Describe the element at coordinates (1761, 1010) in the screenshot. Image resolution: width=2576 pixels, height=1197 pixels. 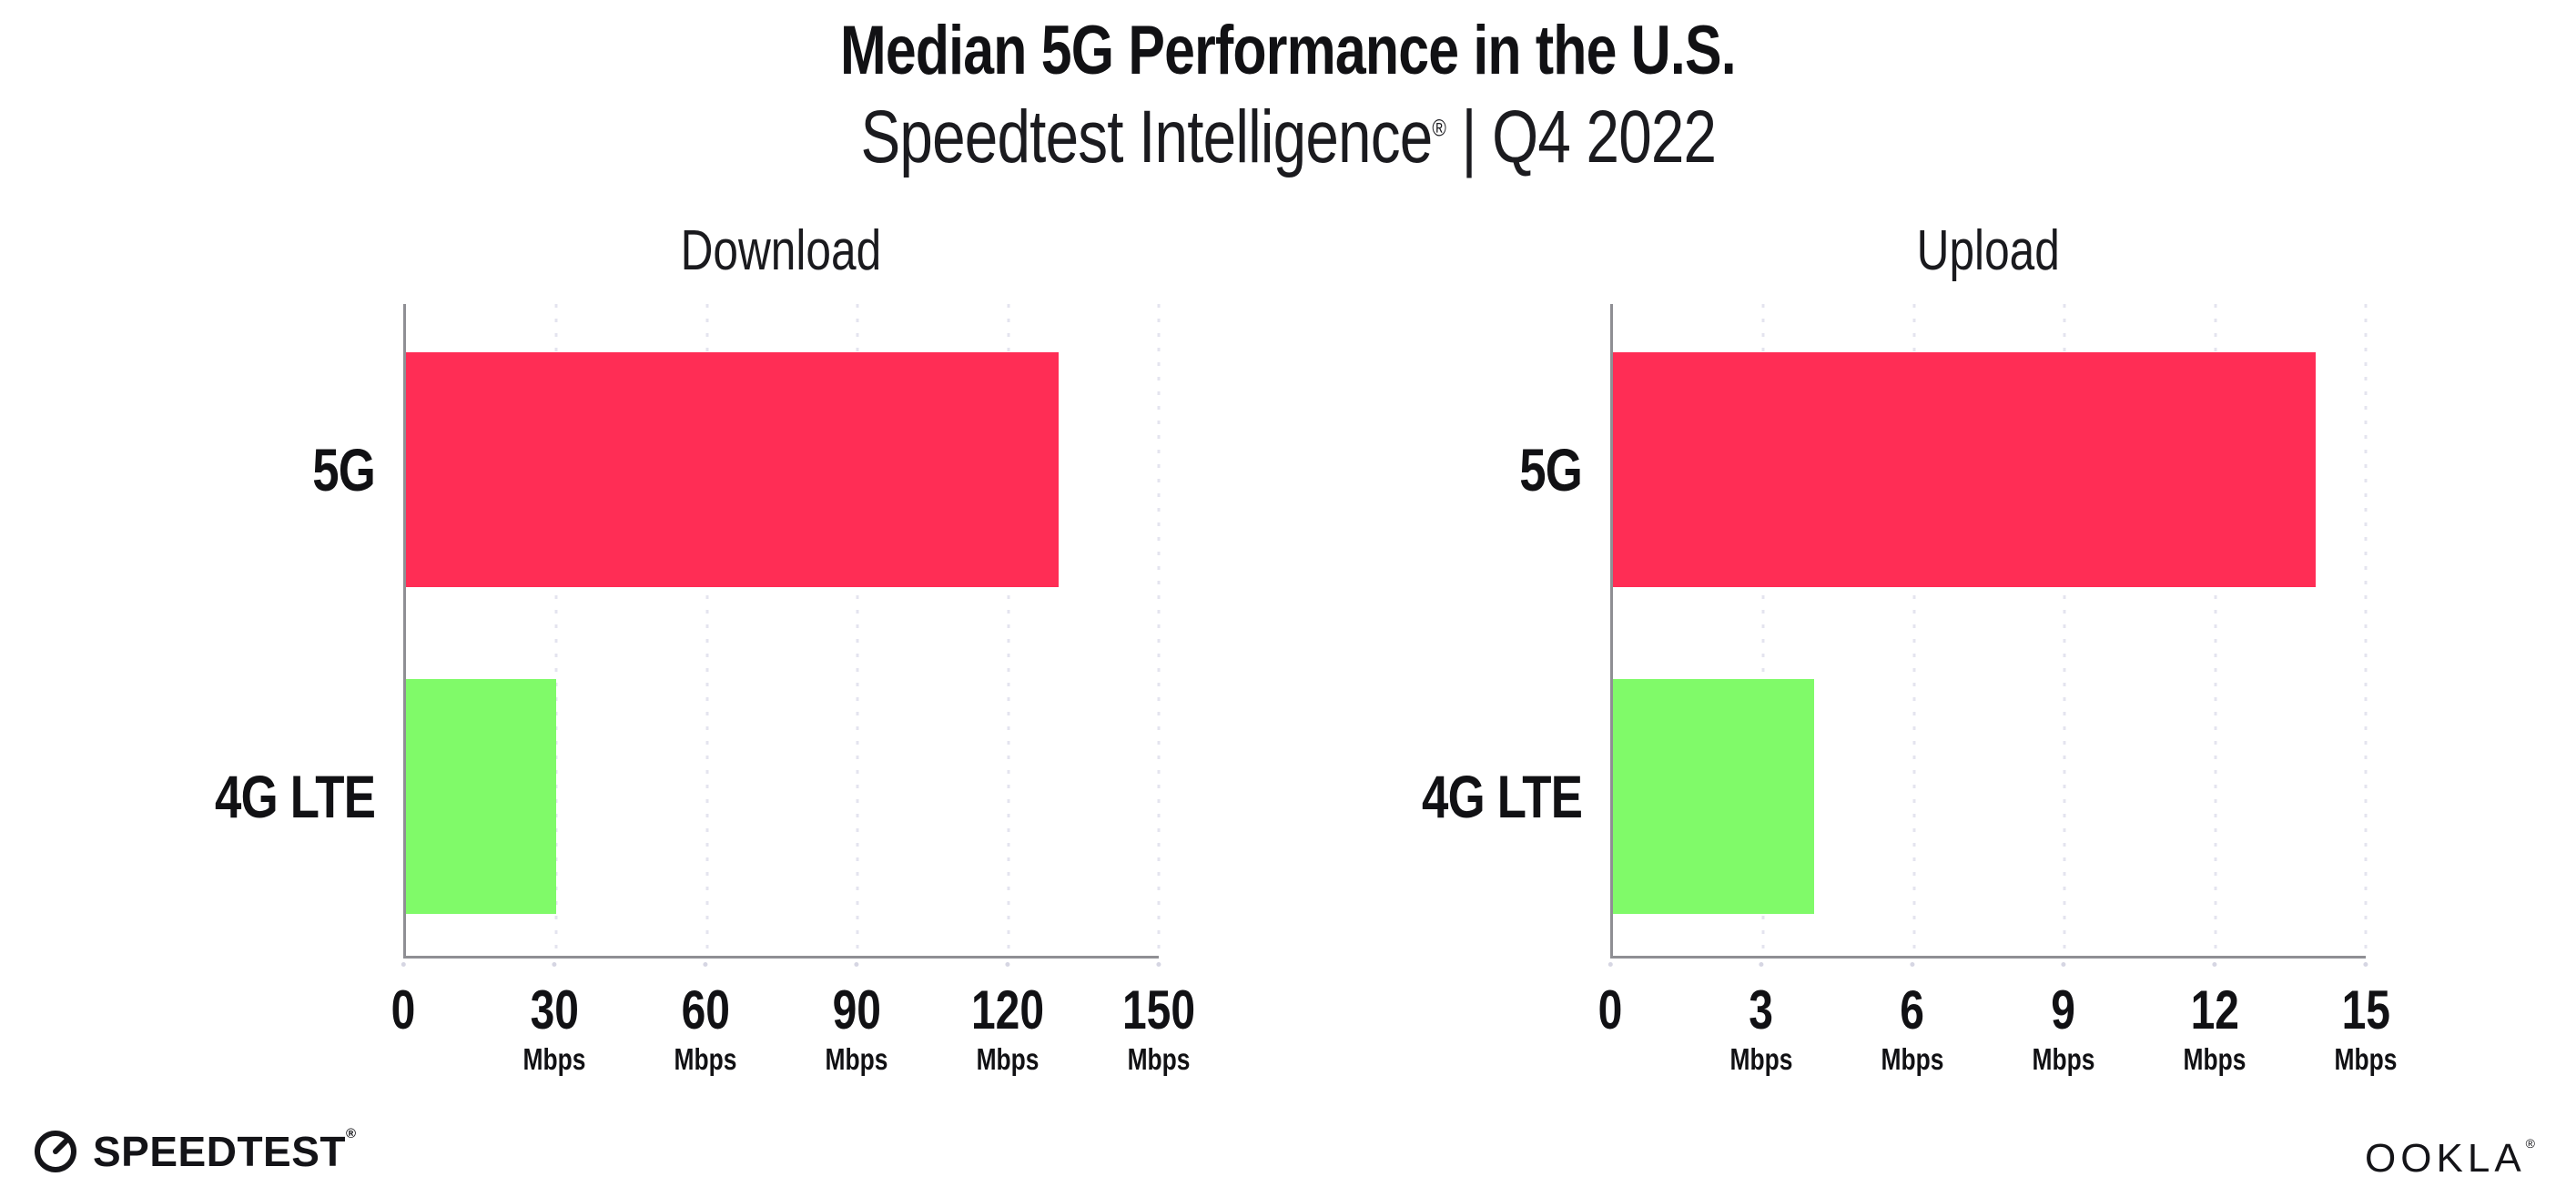
I see `tick-value: 3` at that location.